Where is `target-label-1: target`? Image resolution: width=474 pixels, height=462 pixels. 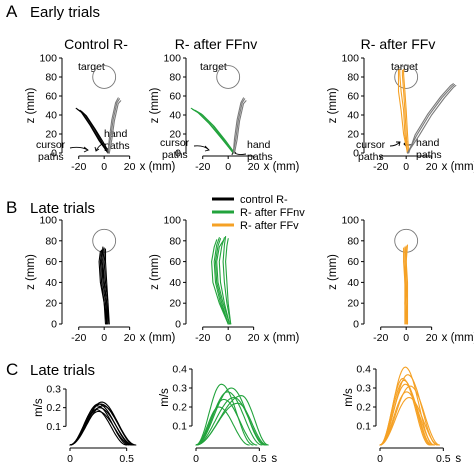 target-label-1: target is located at coordinates (91, 67).